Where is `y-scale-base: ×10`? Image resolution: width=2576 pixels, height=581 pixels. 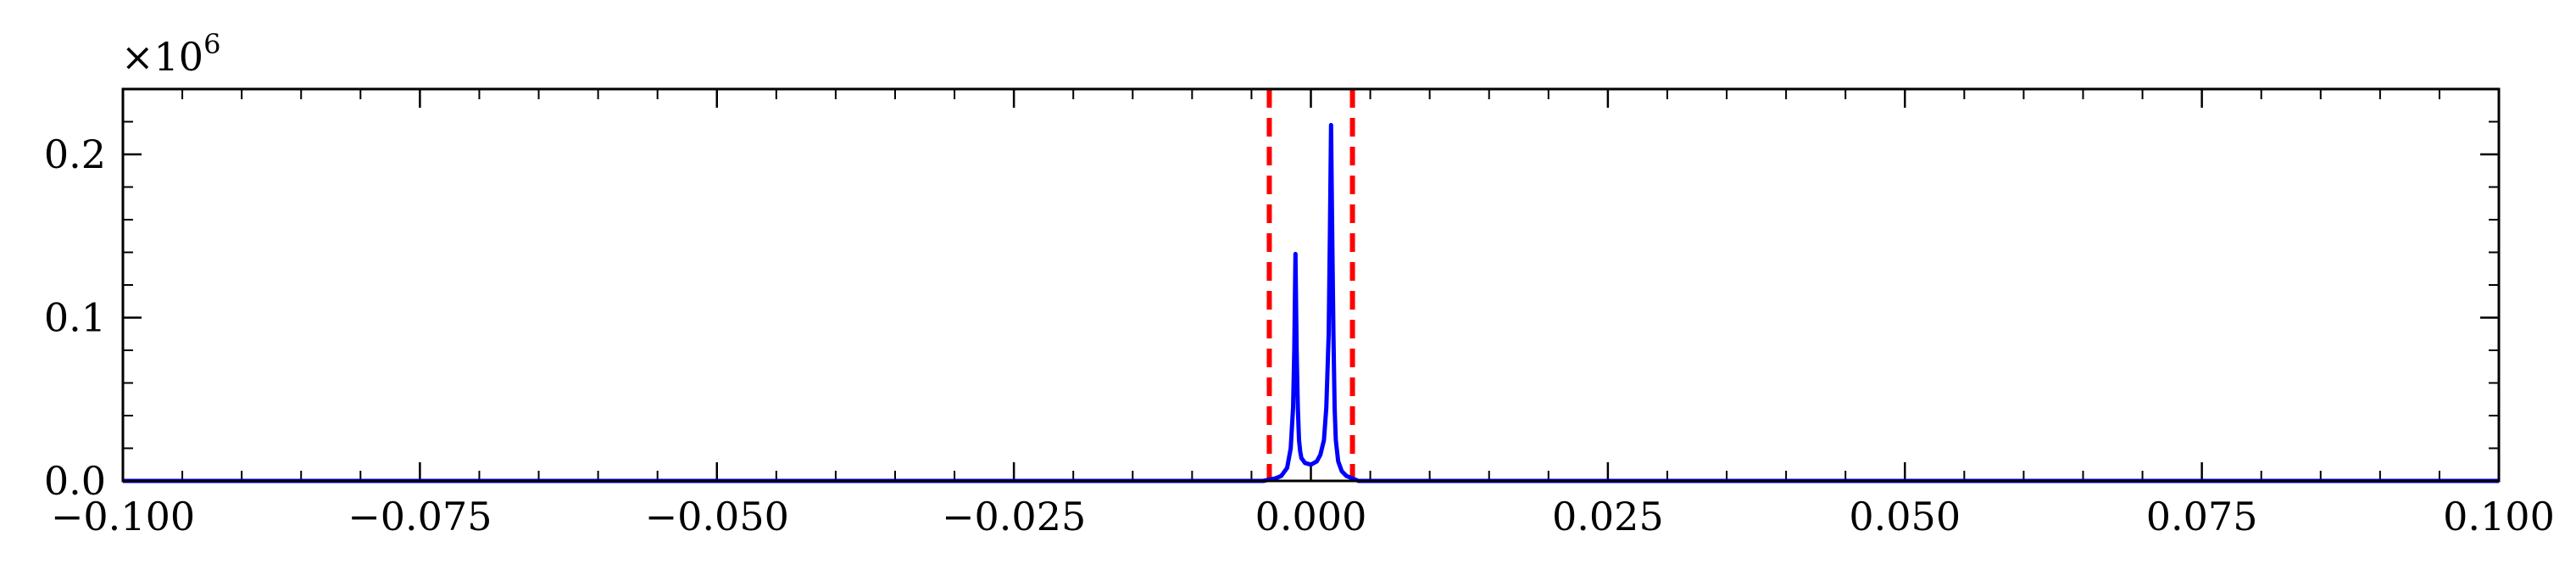 y-scale-base: ×10 is located at coordinates (162, 57).